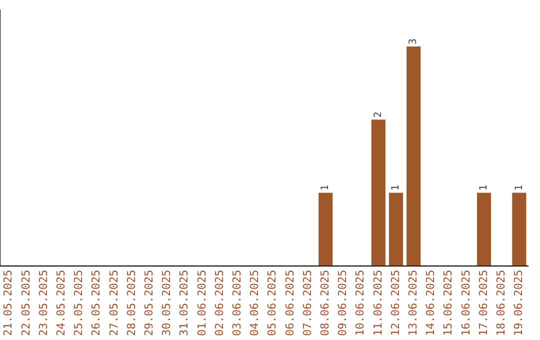  I want to click on x-tick-label: 09.06.2025, so click(343, 303).